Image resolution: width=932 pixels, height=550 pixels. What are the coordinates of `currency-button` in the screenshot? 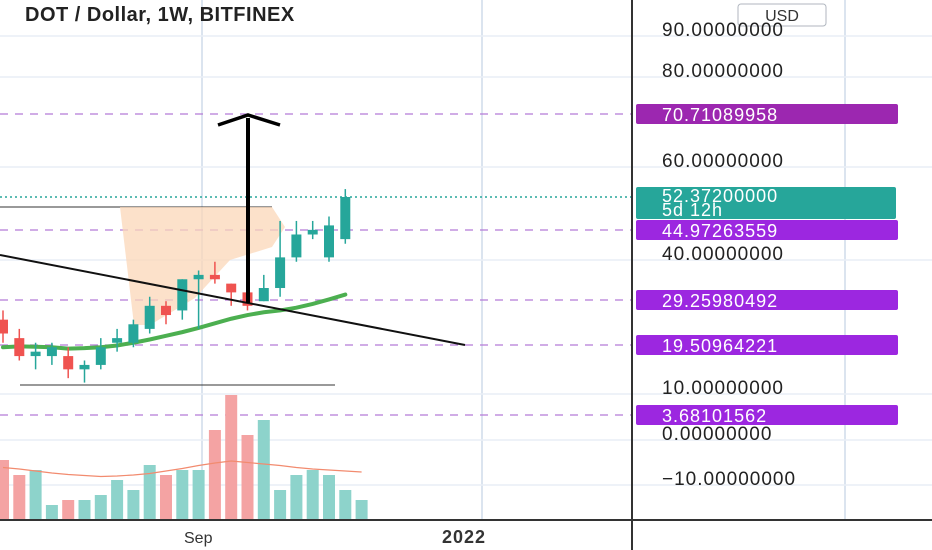 It's located at (782, 15).